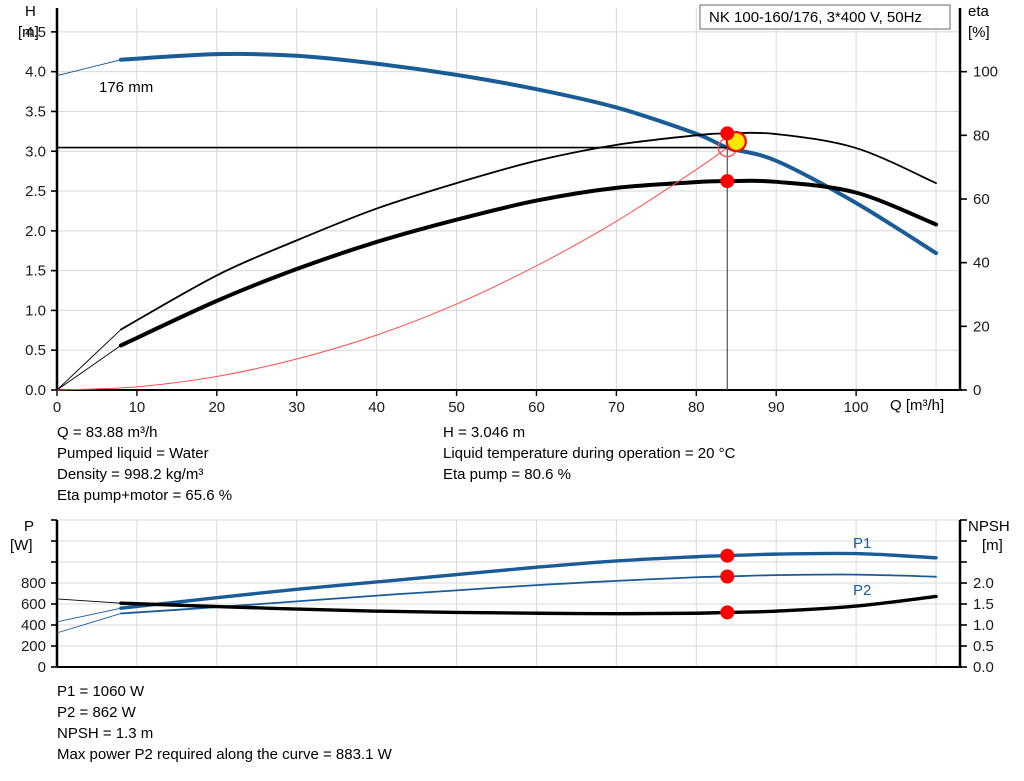  What do you see at coordinates (35, 111) in the screenshot?
I see `y-tick-label: 3.5` at bounding box center [35, 111].